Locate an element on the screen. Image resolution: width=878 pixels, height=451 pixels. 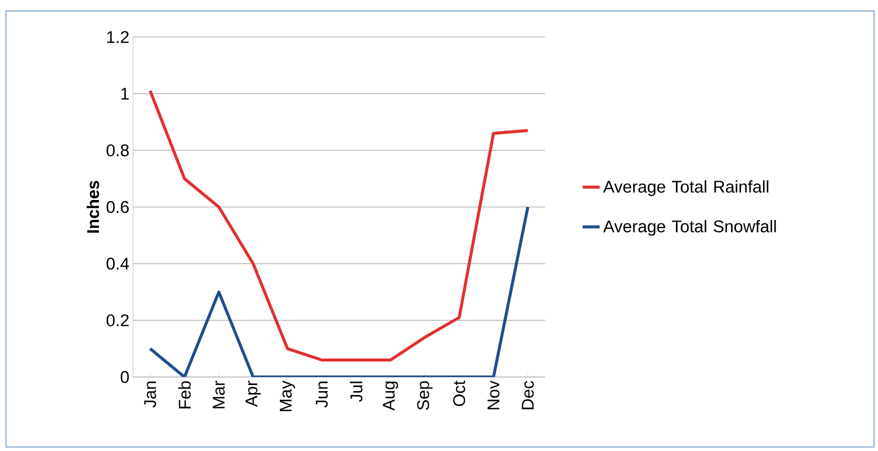
x-tick-label: May is located at coordinates (288, 396).